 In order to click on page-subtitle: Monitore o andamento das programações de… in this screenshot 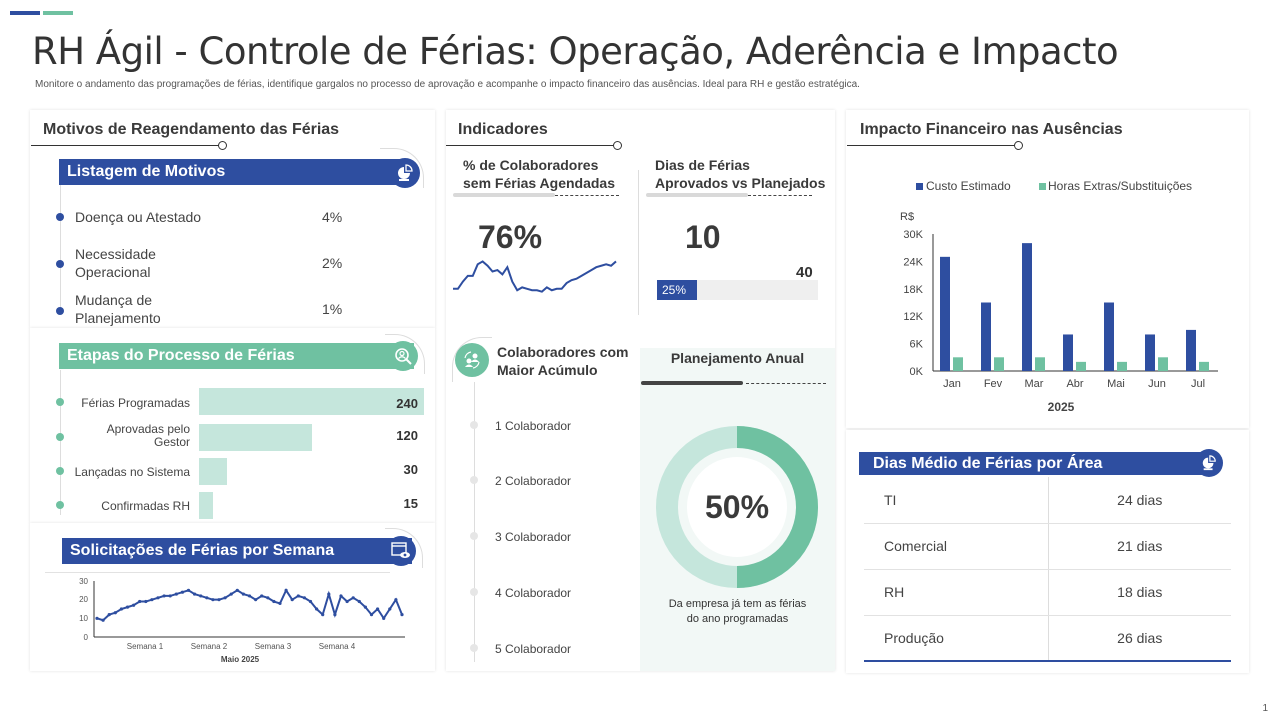, I will do `click(447, 84)`.